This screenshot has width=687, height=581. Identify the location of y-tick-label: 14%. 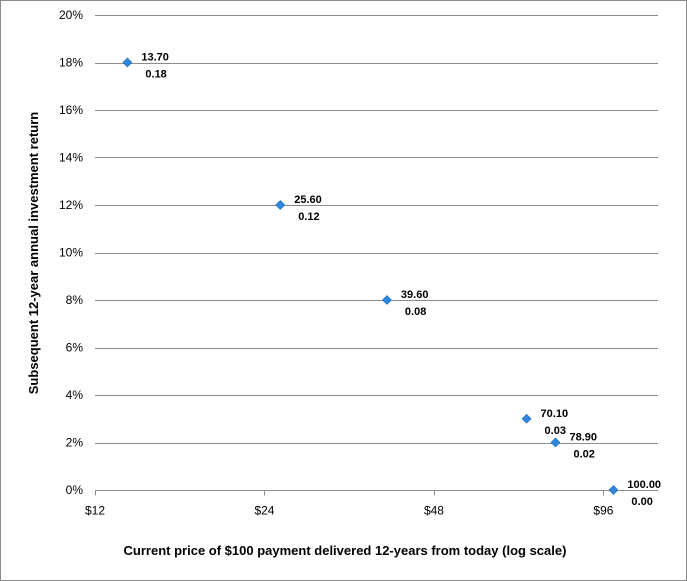
(71, 158).